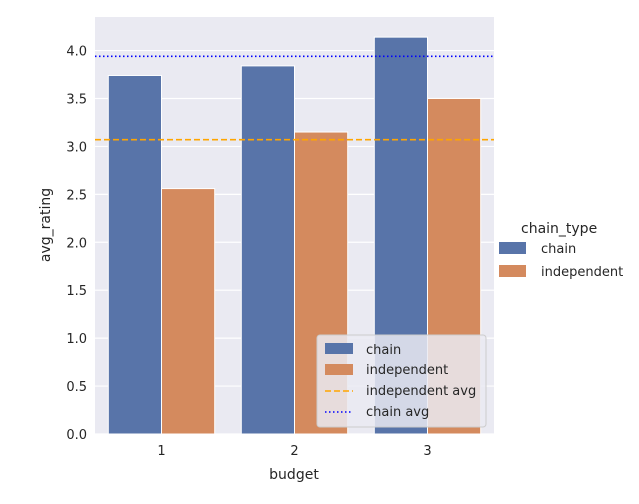  Describe the element at coordinates (427, 451) in the screenshot. I see `x-tick-label: 3` at that location.